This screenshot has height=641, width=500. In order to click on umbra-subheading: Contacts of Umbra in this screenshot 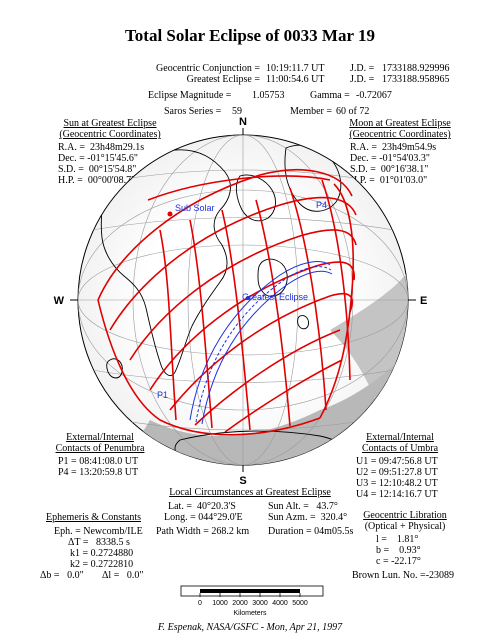, I will do `click(400, 448)`.